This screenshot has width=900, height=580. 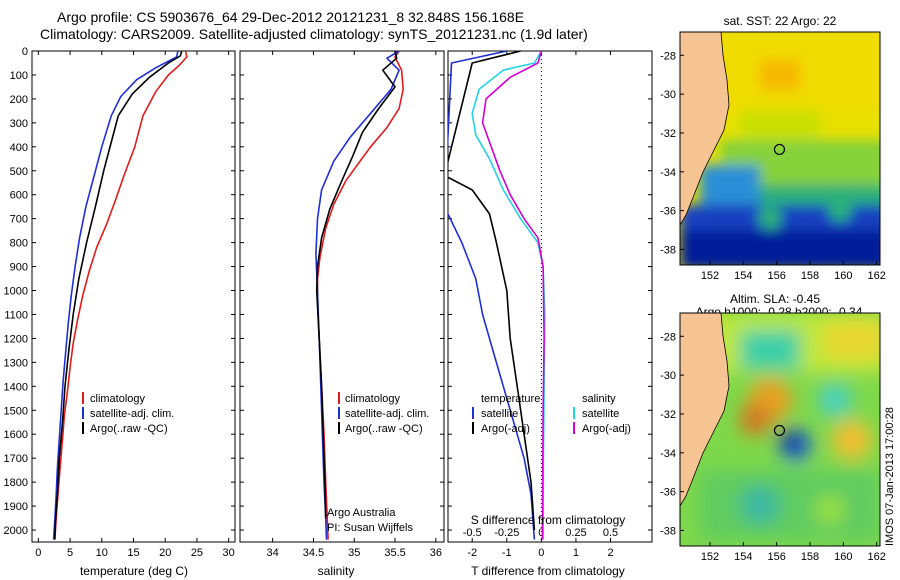 I want to click on x2-tick-label: 0.25, so click(x=575, y=533).